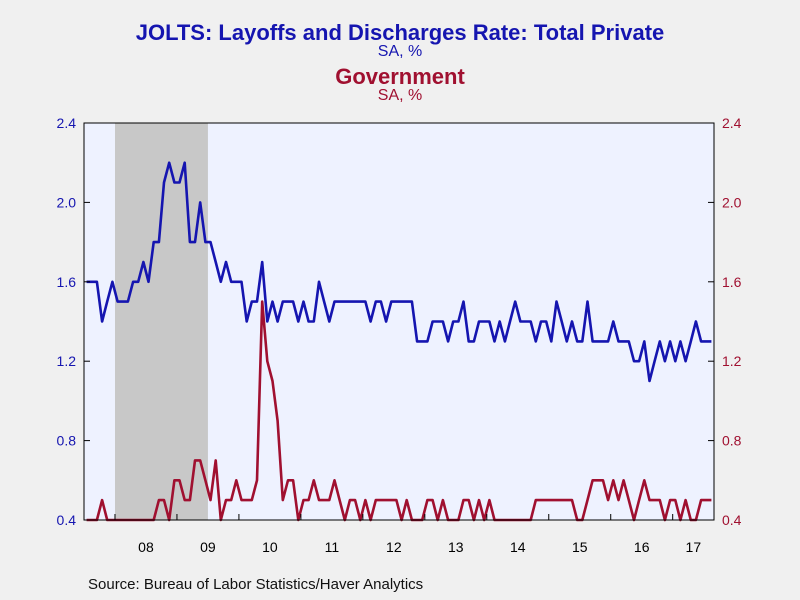  Describe the element at coordinates (67, 202) in the screenshot. I see `left-y-tick-label: 2.0` at that location.